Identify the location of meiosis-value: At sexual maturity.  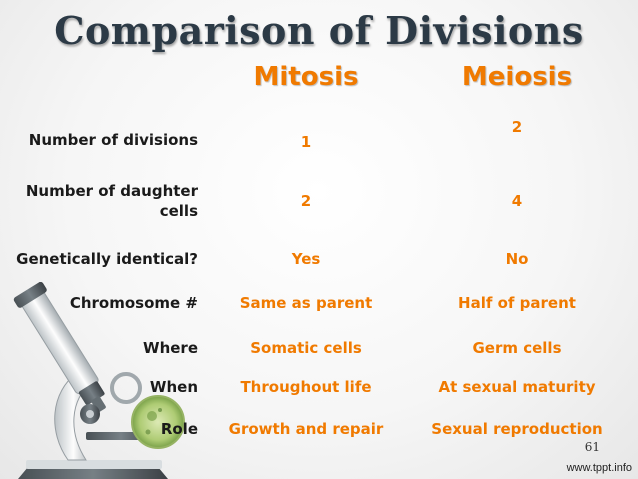
(517, 387).